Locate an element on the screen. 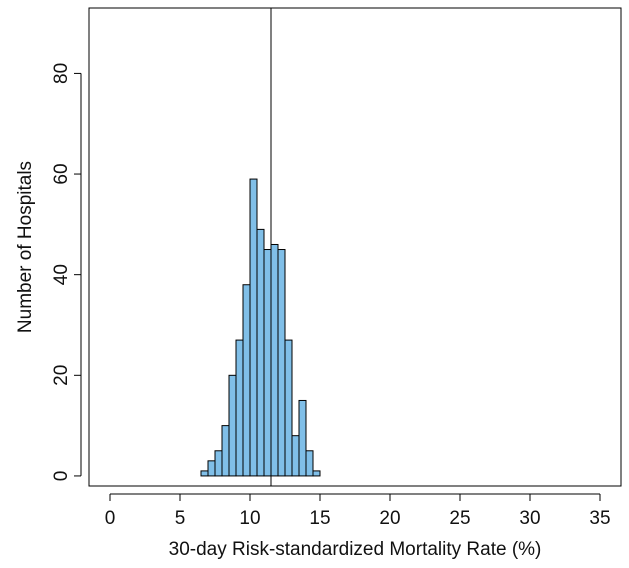 This screenshot has height=568, width=629. y-tick-label: 0 is located at coordinates (61, 476).